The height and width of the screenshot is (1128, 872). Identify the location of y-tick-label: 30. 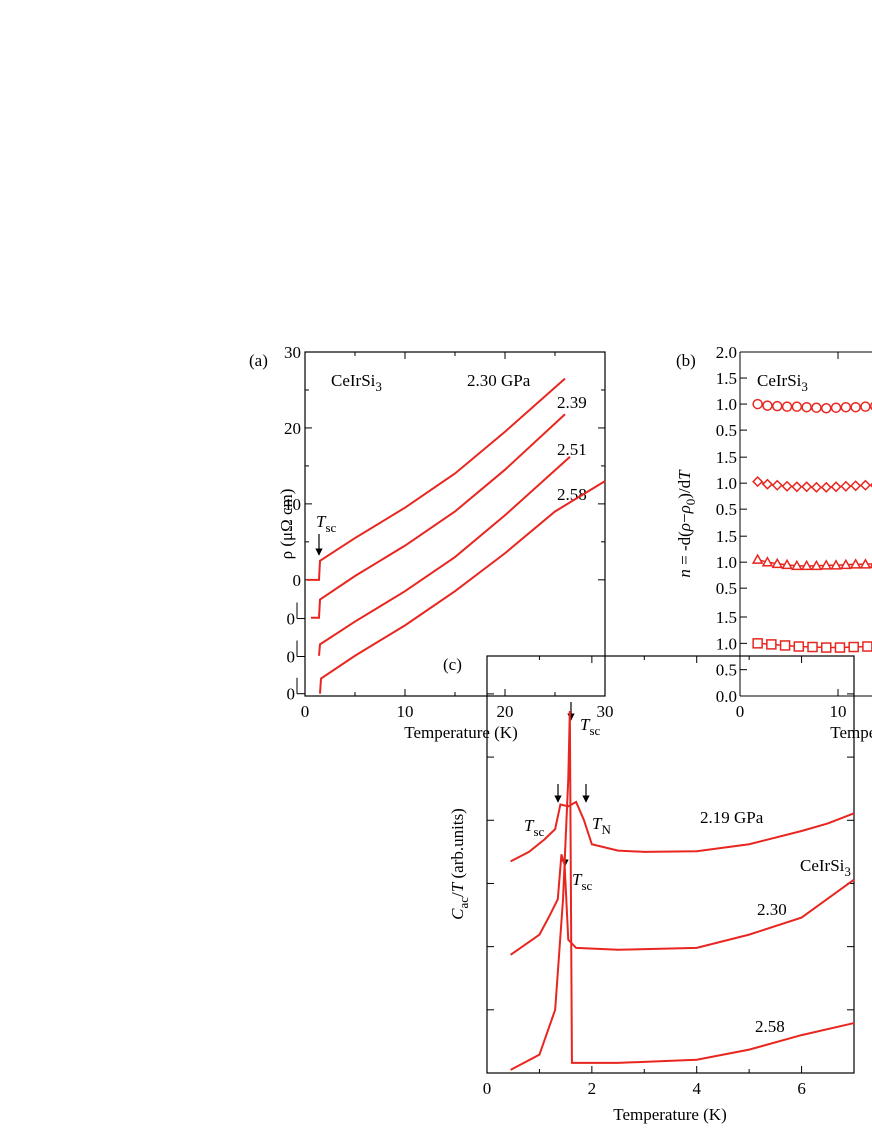
(292, 352).